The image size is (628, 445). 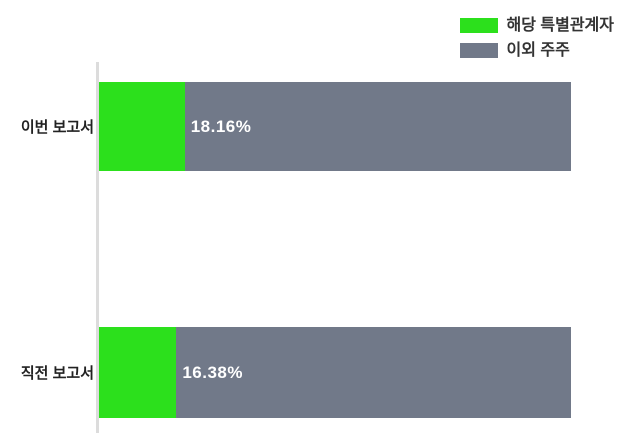 I want to click on legend-label-special: 해당 특별관계자, so click(x=560, y=25).